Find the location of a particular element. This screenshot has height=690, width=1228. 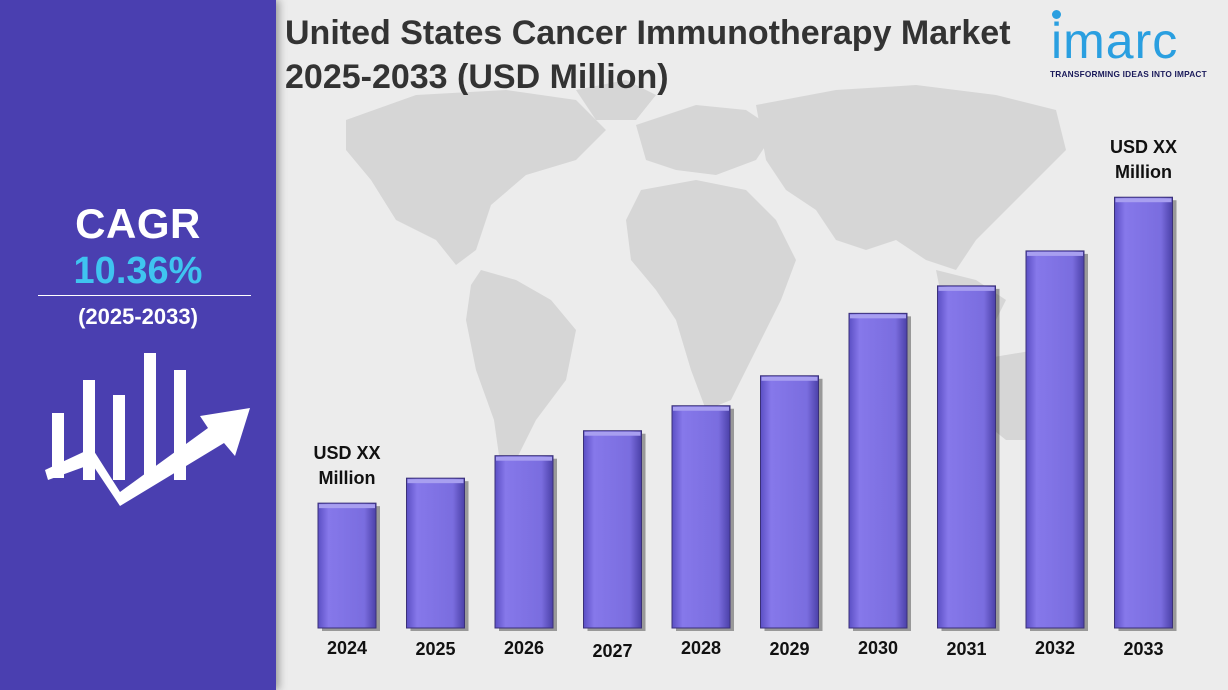

bar-2028 is located at coordinates (701, 517).